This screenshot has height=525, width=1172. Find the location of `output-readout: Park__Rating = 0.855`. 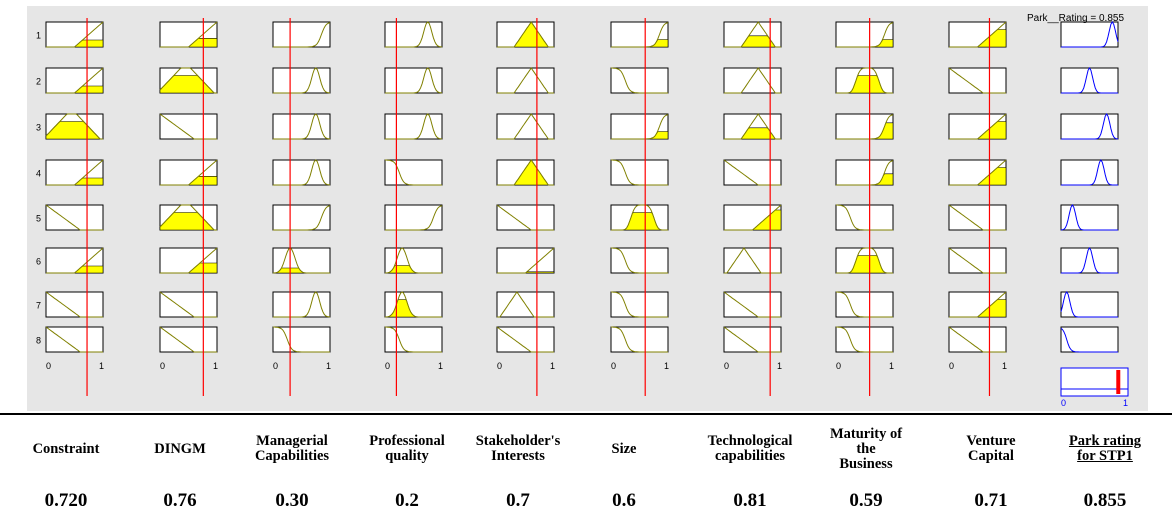

output-readout: Park__Rating = 0.855 is located at coordinates (1075, 18).